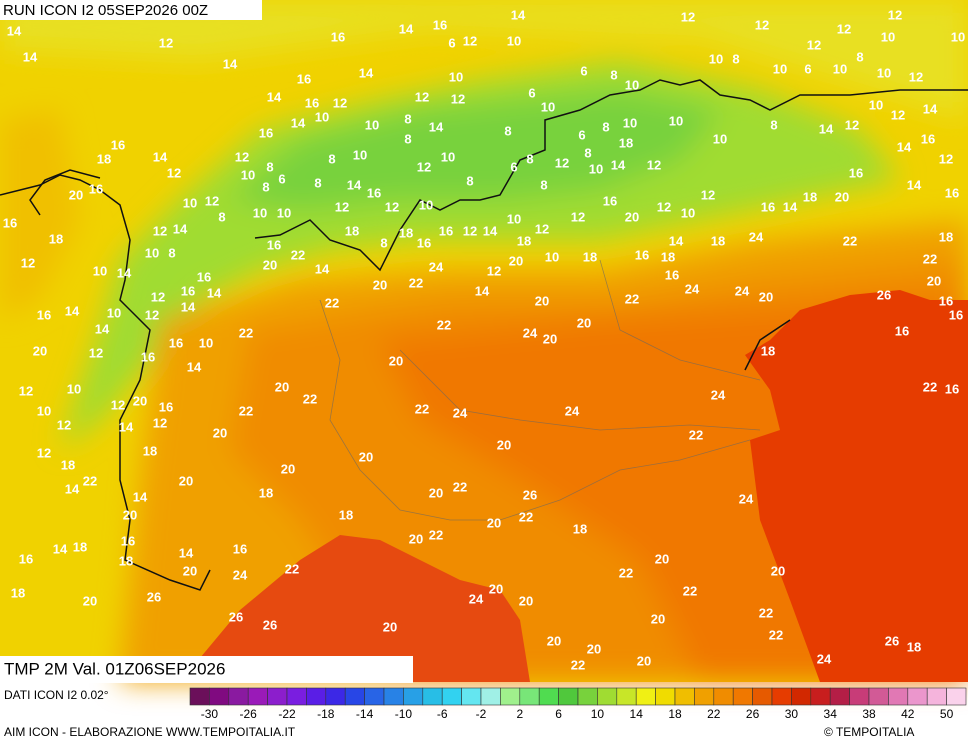 This screenshot has width=968, height=745. I want to click on colorbar-tick-label: 50, so click(947, 714).